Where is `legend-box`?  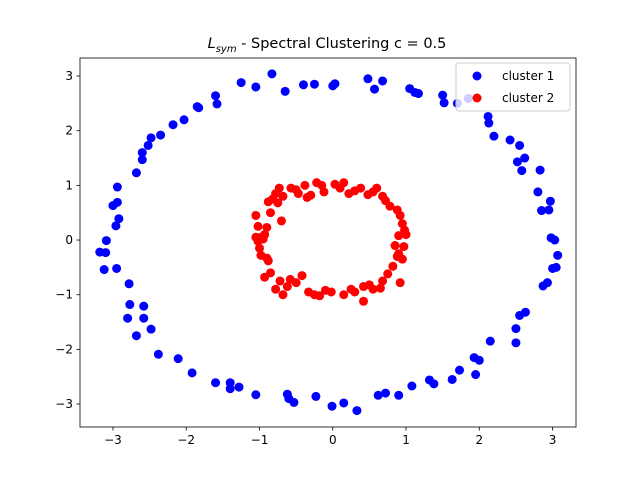
legend-box is located at coordinates (513, 87).